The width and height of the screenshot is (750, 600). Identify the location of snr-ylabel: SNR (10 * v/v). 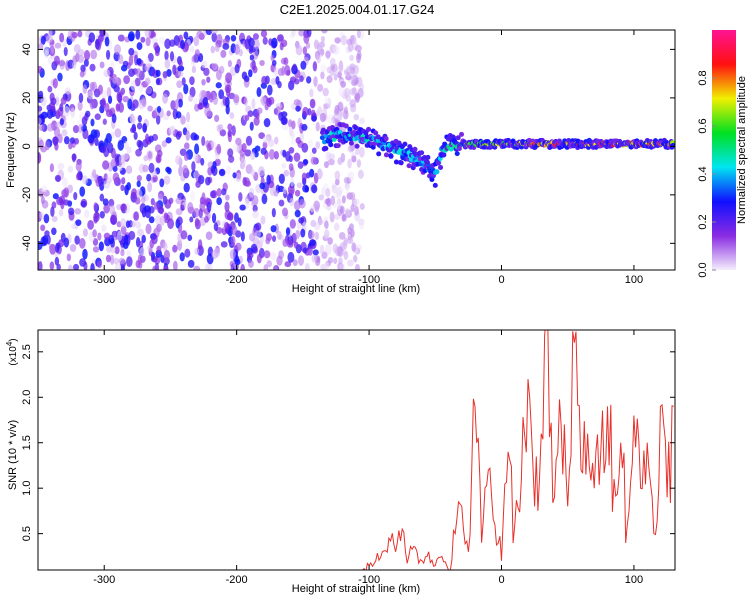
(13, 455).